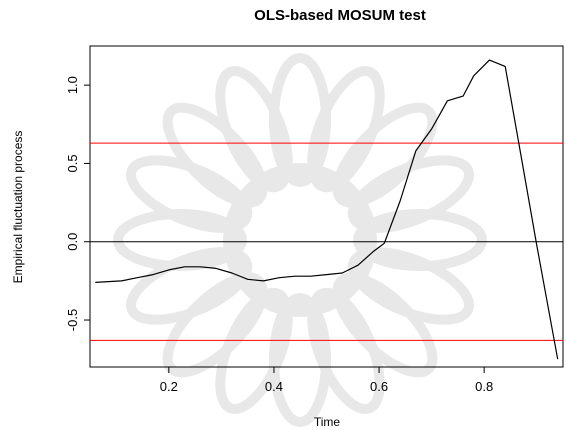 Image resolution: width=566 pixels, height=430 pixels. I want to click on y-axis: -0.5 0.0 0.5 1.0, so click(77, 203).